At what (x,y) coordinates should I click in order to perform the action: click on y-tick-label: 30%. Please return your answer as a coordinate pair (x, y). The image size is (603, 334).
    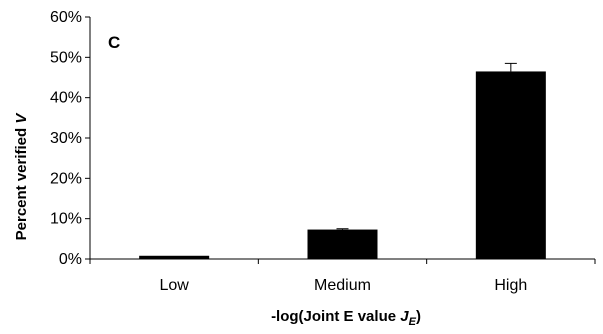
    Looking at the image, I should click on (66, 138).